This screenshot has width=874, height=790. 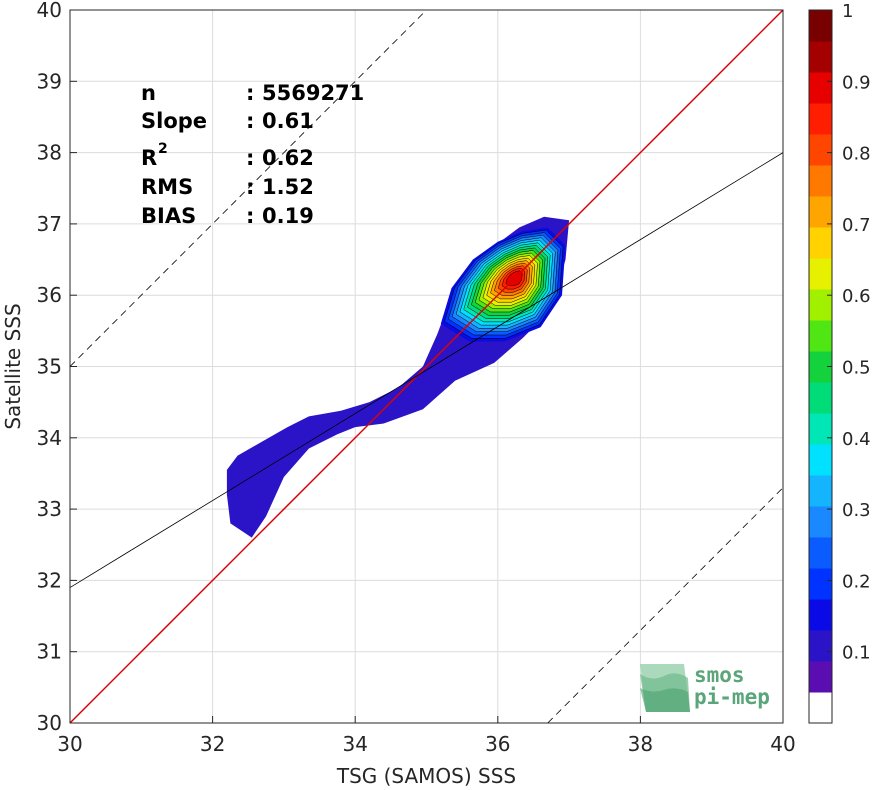 What do you see at coordinates (856, 296) in the screenshot?
I see `colorbar-tick-label: 0.6` at bounding box center [856, 296].